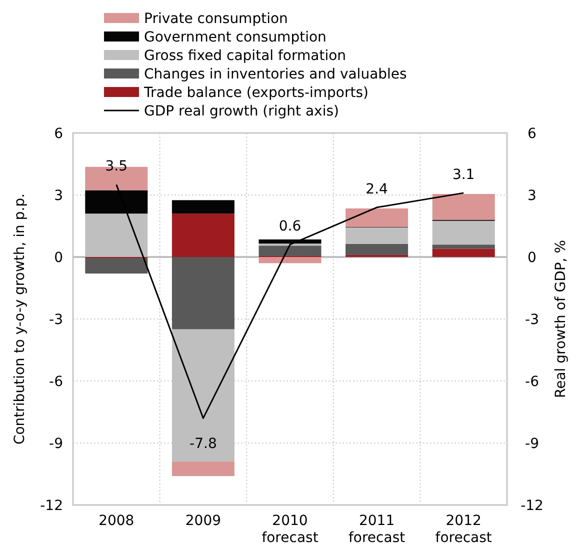  What do you see at coordinates (532, 382) in the screenshot?
I see `y2-tick-label: -6` at bounding box center [532, 382].